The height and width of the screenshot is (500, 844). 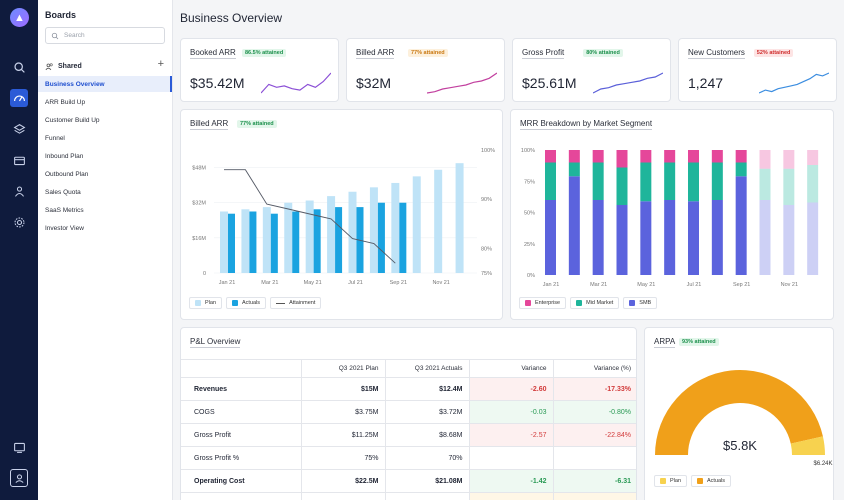 What do you see at coordinates (19, 222) in the screenshot?
I see `gear-icon` at bounding box center [19, 222].